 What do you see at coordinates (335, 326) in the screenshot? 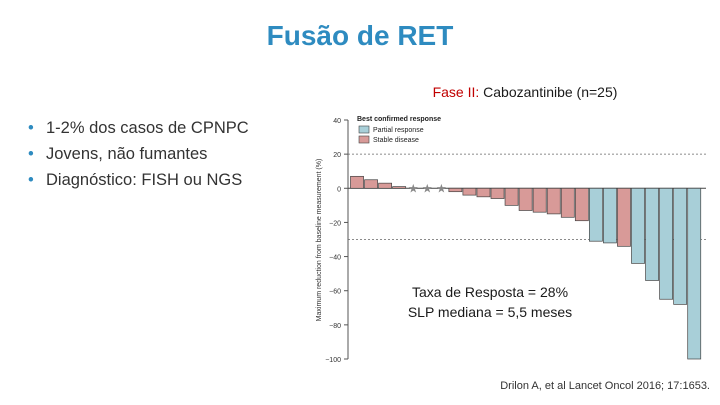
I see `y-tick-label: −80` at bounding box center [335, 326].